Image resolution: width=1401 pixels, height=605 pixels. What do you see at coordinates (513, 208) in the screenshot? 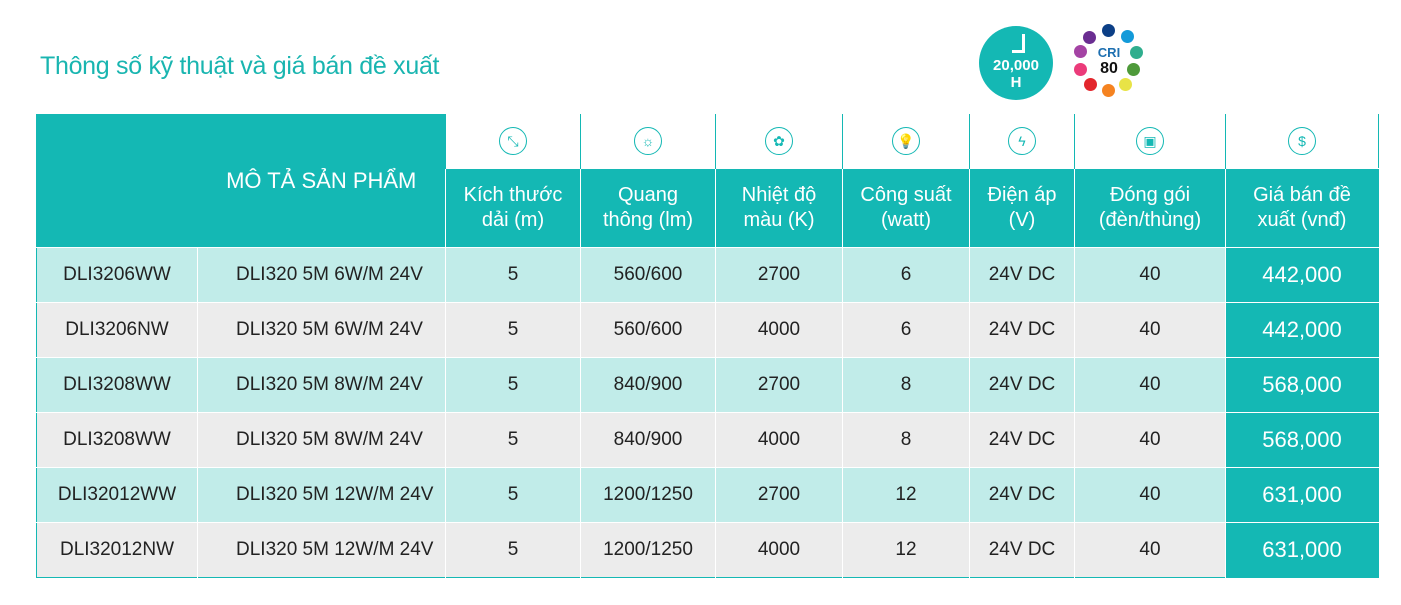
I see `header-length: Kích thước dải (m)` at bounding box center [513, 208].